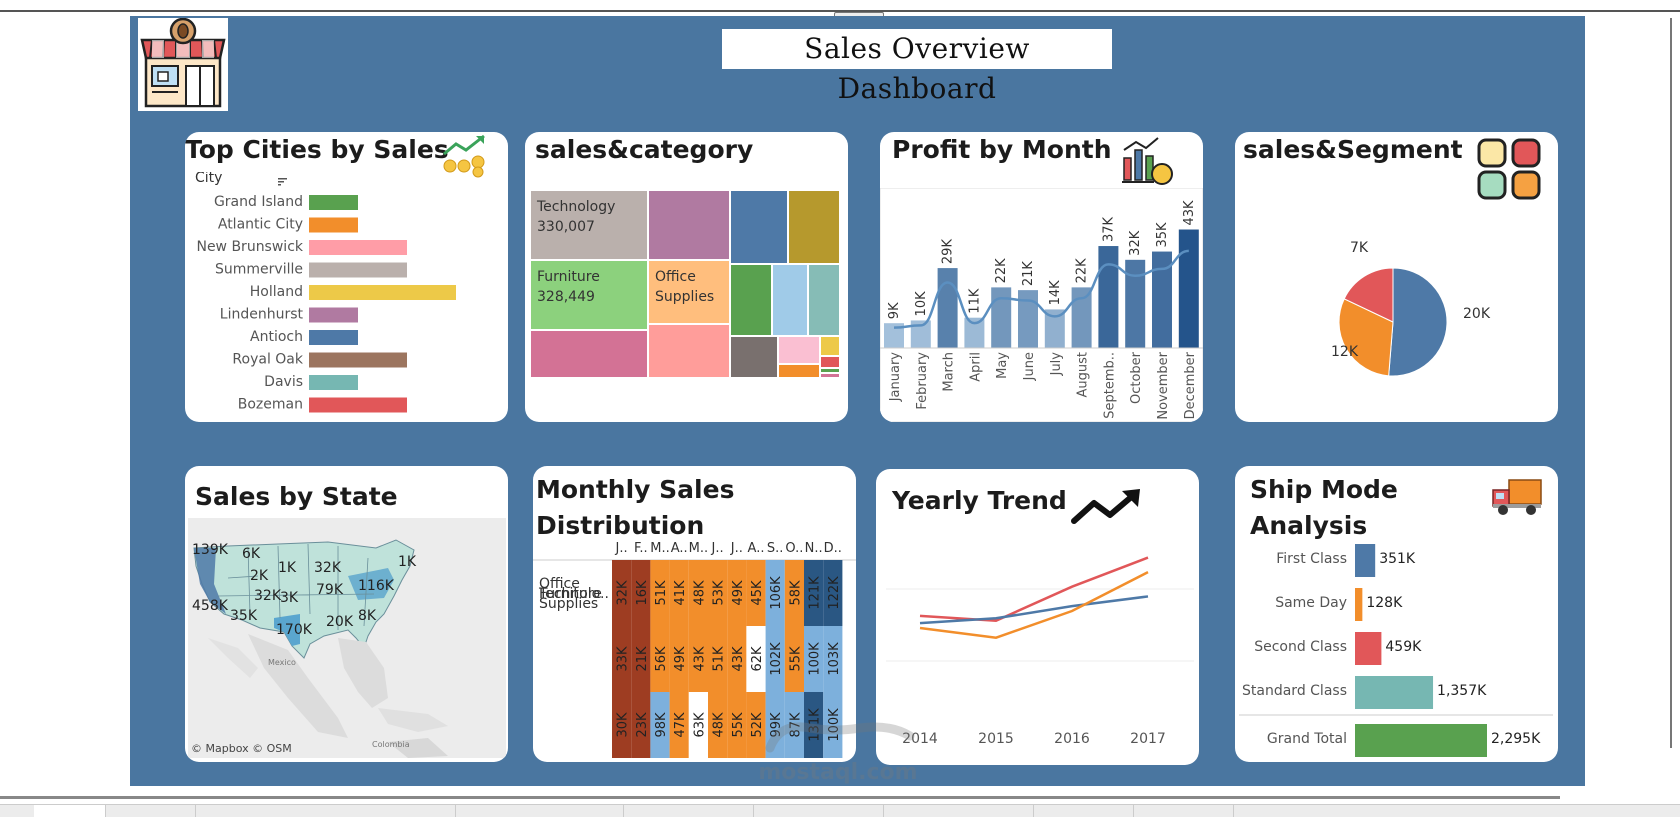 The height and width of the screenshot is (817, 1680). What do you see at coordinates (642, 725) in the screenshot?
I see `heat-value-label: 23K` at bounding box center [642, 725].